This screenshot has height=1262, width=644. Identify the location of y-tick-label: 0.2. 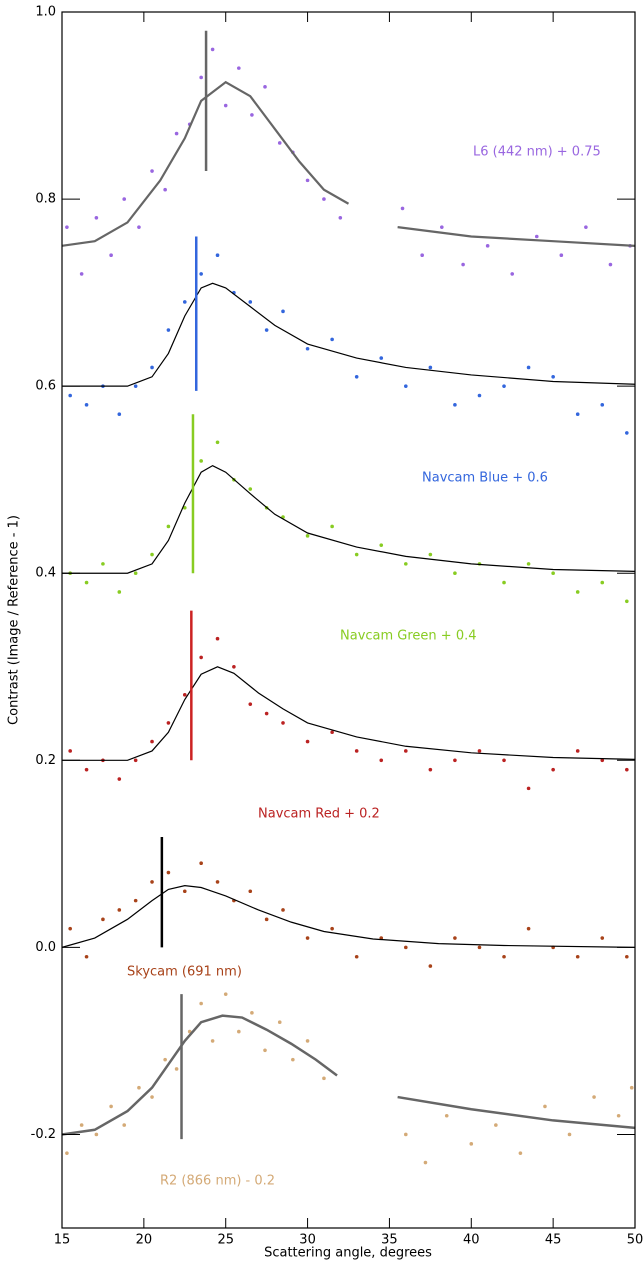
(45, 760).